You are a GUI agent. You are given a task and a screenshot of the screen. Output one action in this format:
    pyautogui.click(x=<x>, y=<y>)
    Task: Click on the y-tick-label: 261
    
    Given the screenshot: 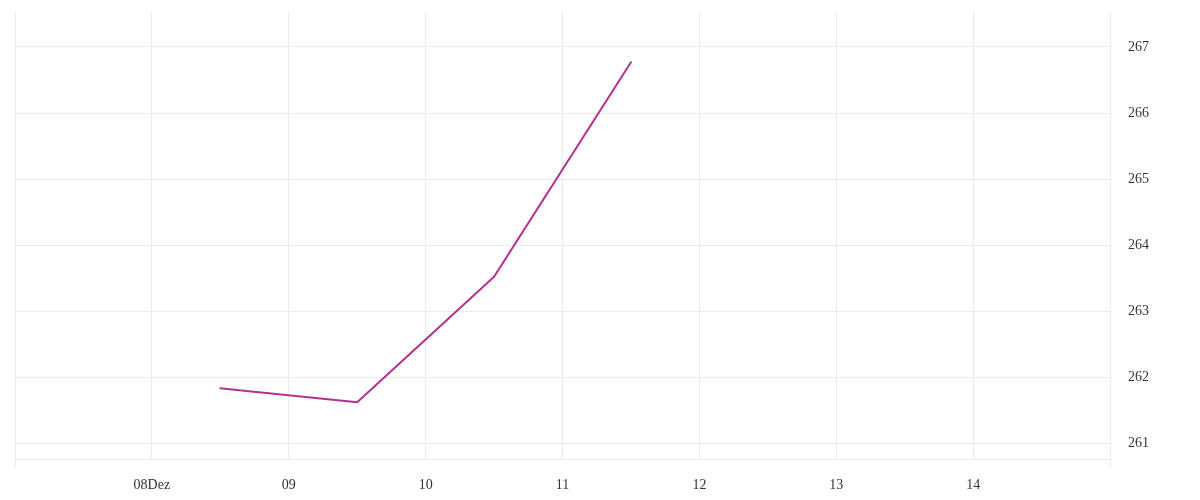 What is the action you would take?
    pyautogui.click(x=1138, y=442)
    